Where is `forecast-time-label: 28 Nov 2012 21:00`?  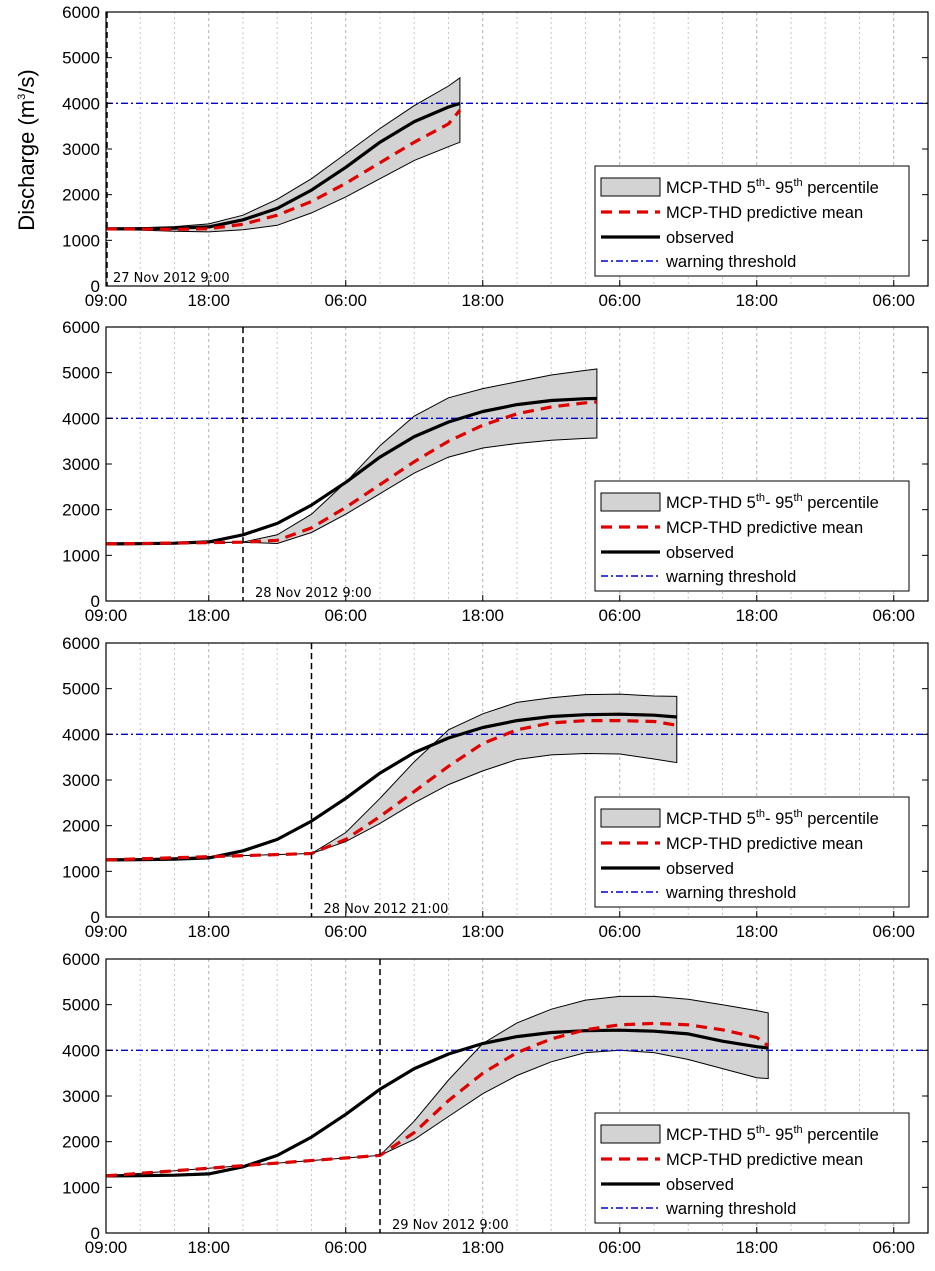 forecast-time-label: 28 Nov 2012 21:00 is located at coordinates (386, 909).